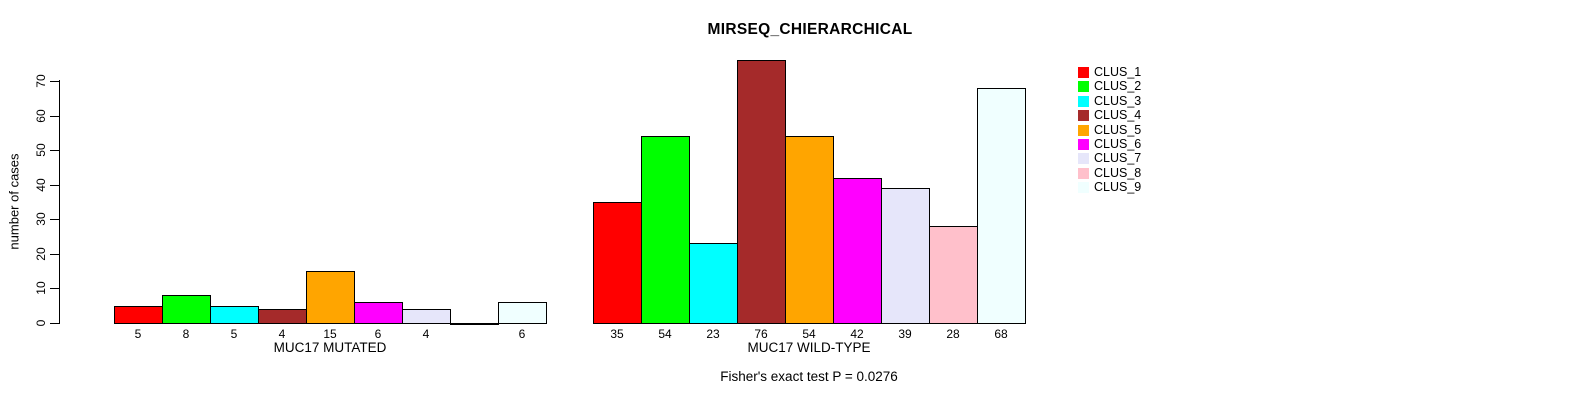  I want to click on bar-clus_9-wildtype, so click(1001, 206).